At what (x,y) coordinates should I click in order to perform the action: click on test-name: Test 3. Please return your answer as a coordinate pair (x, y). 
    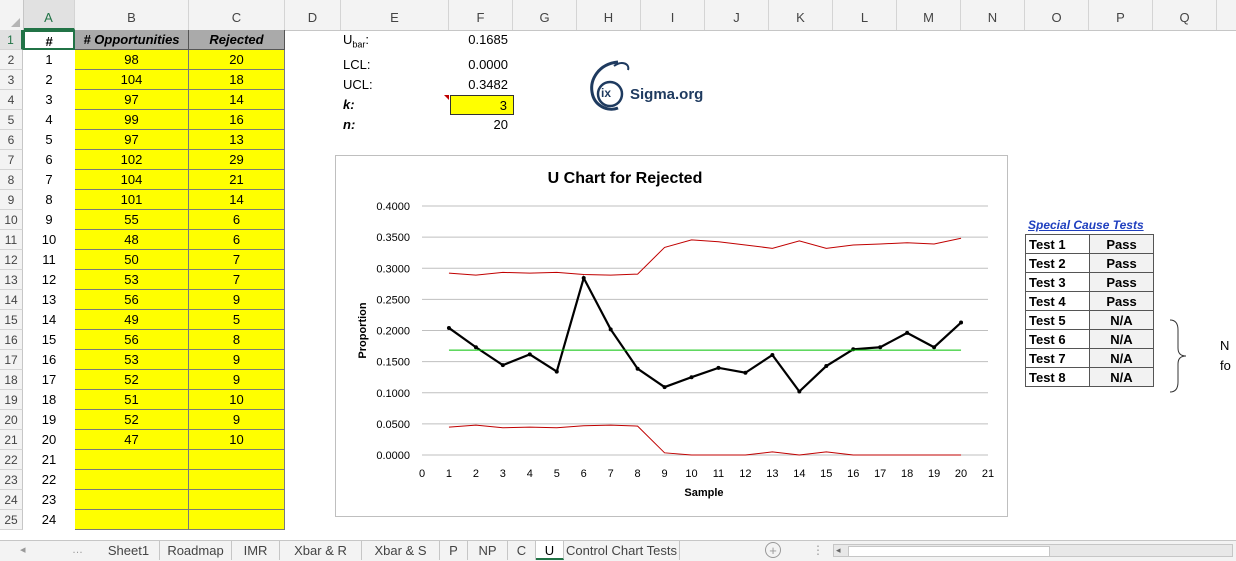
    Looking at the image, I should click on (1057, 282).